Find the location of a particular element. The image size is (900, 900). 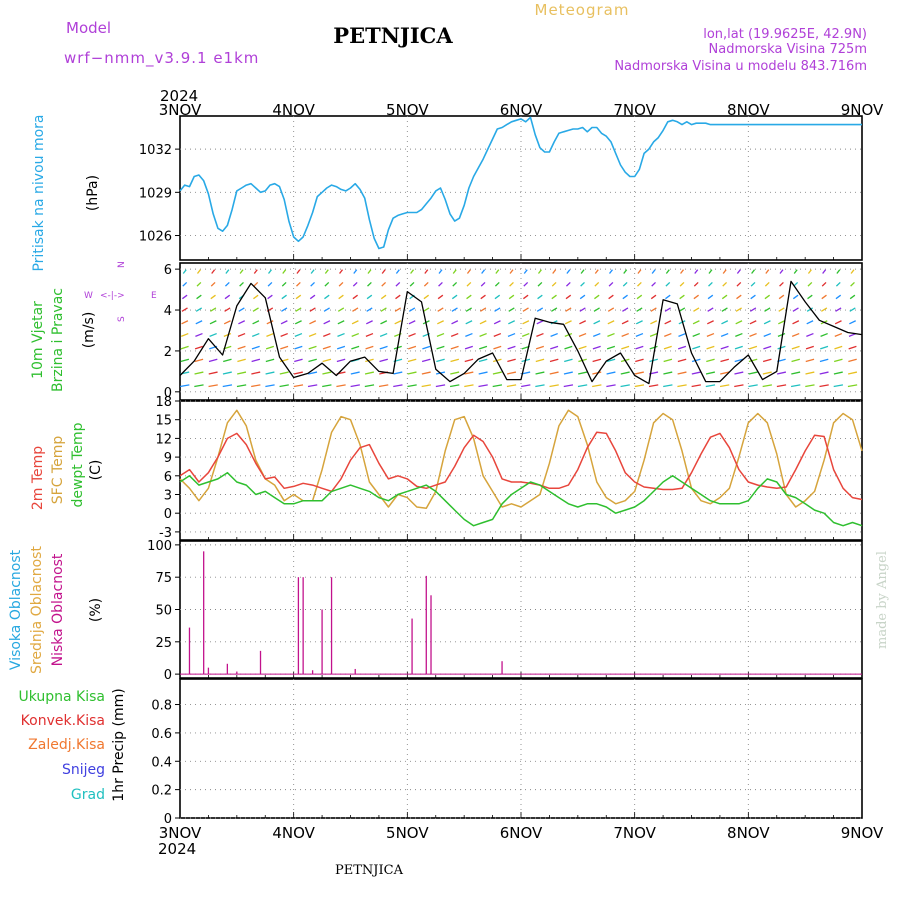

temperature-y-tick-label: 0 is located at coordinates (168, 514).